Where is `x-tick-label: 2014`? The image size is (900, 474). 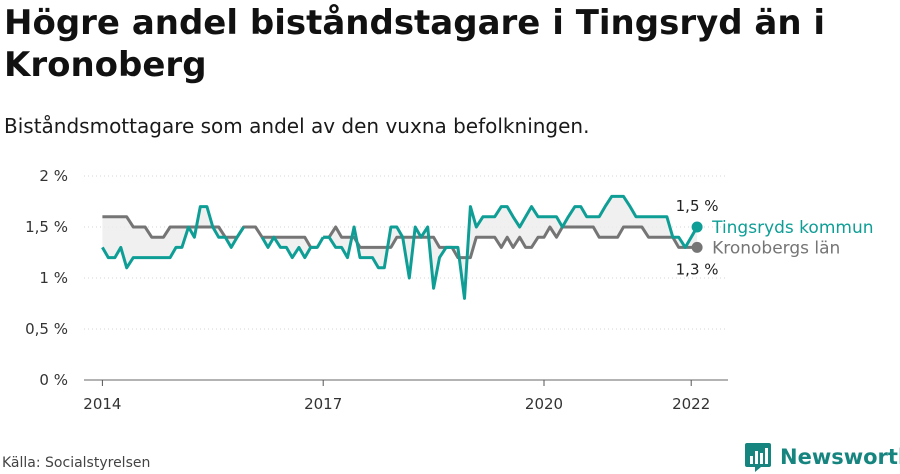
x-tick-label: 2014 is located at coordinates (102, 404).